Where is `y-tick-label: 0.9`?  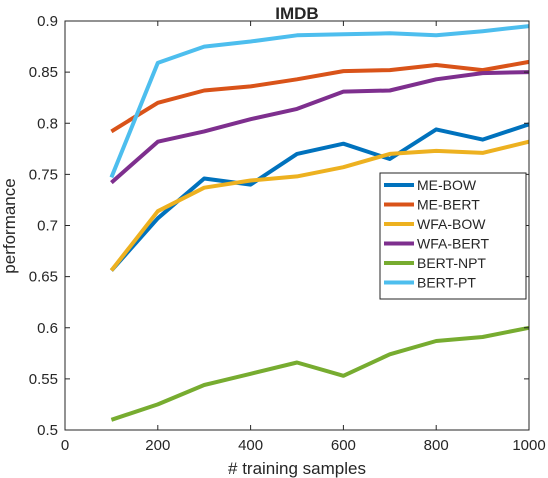
y-tick-label: 0.9 is located at coordinates (47, 21).